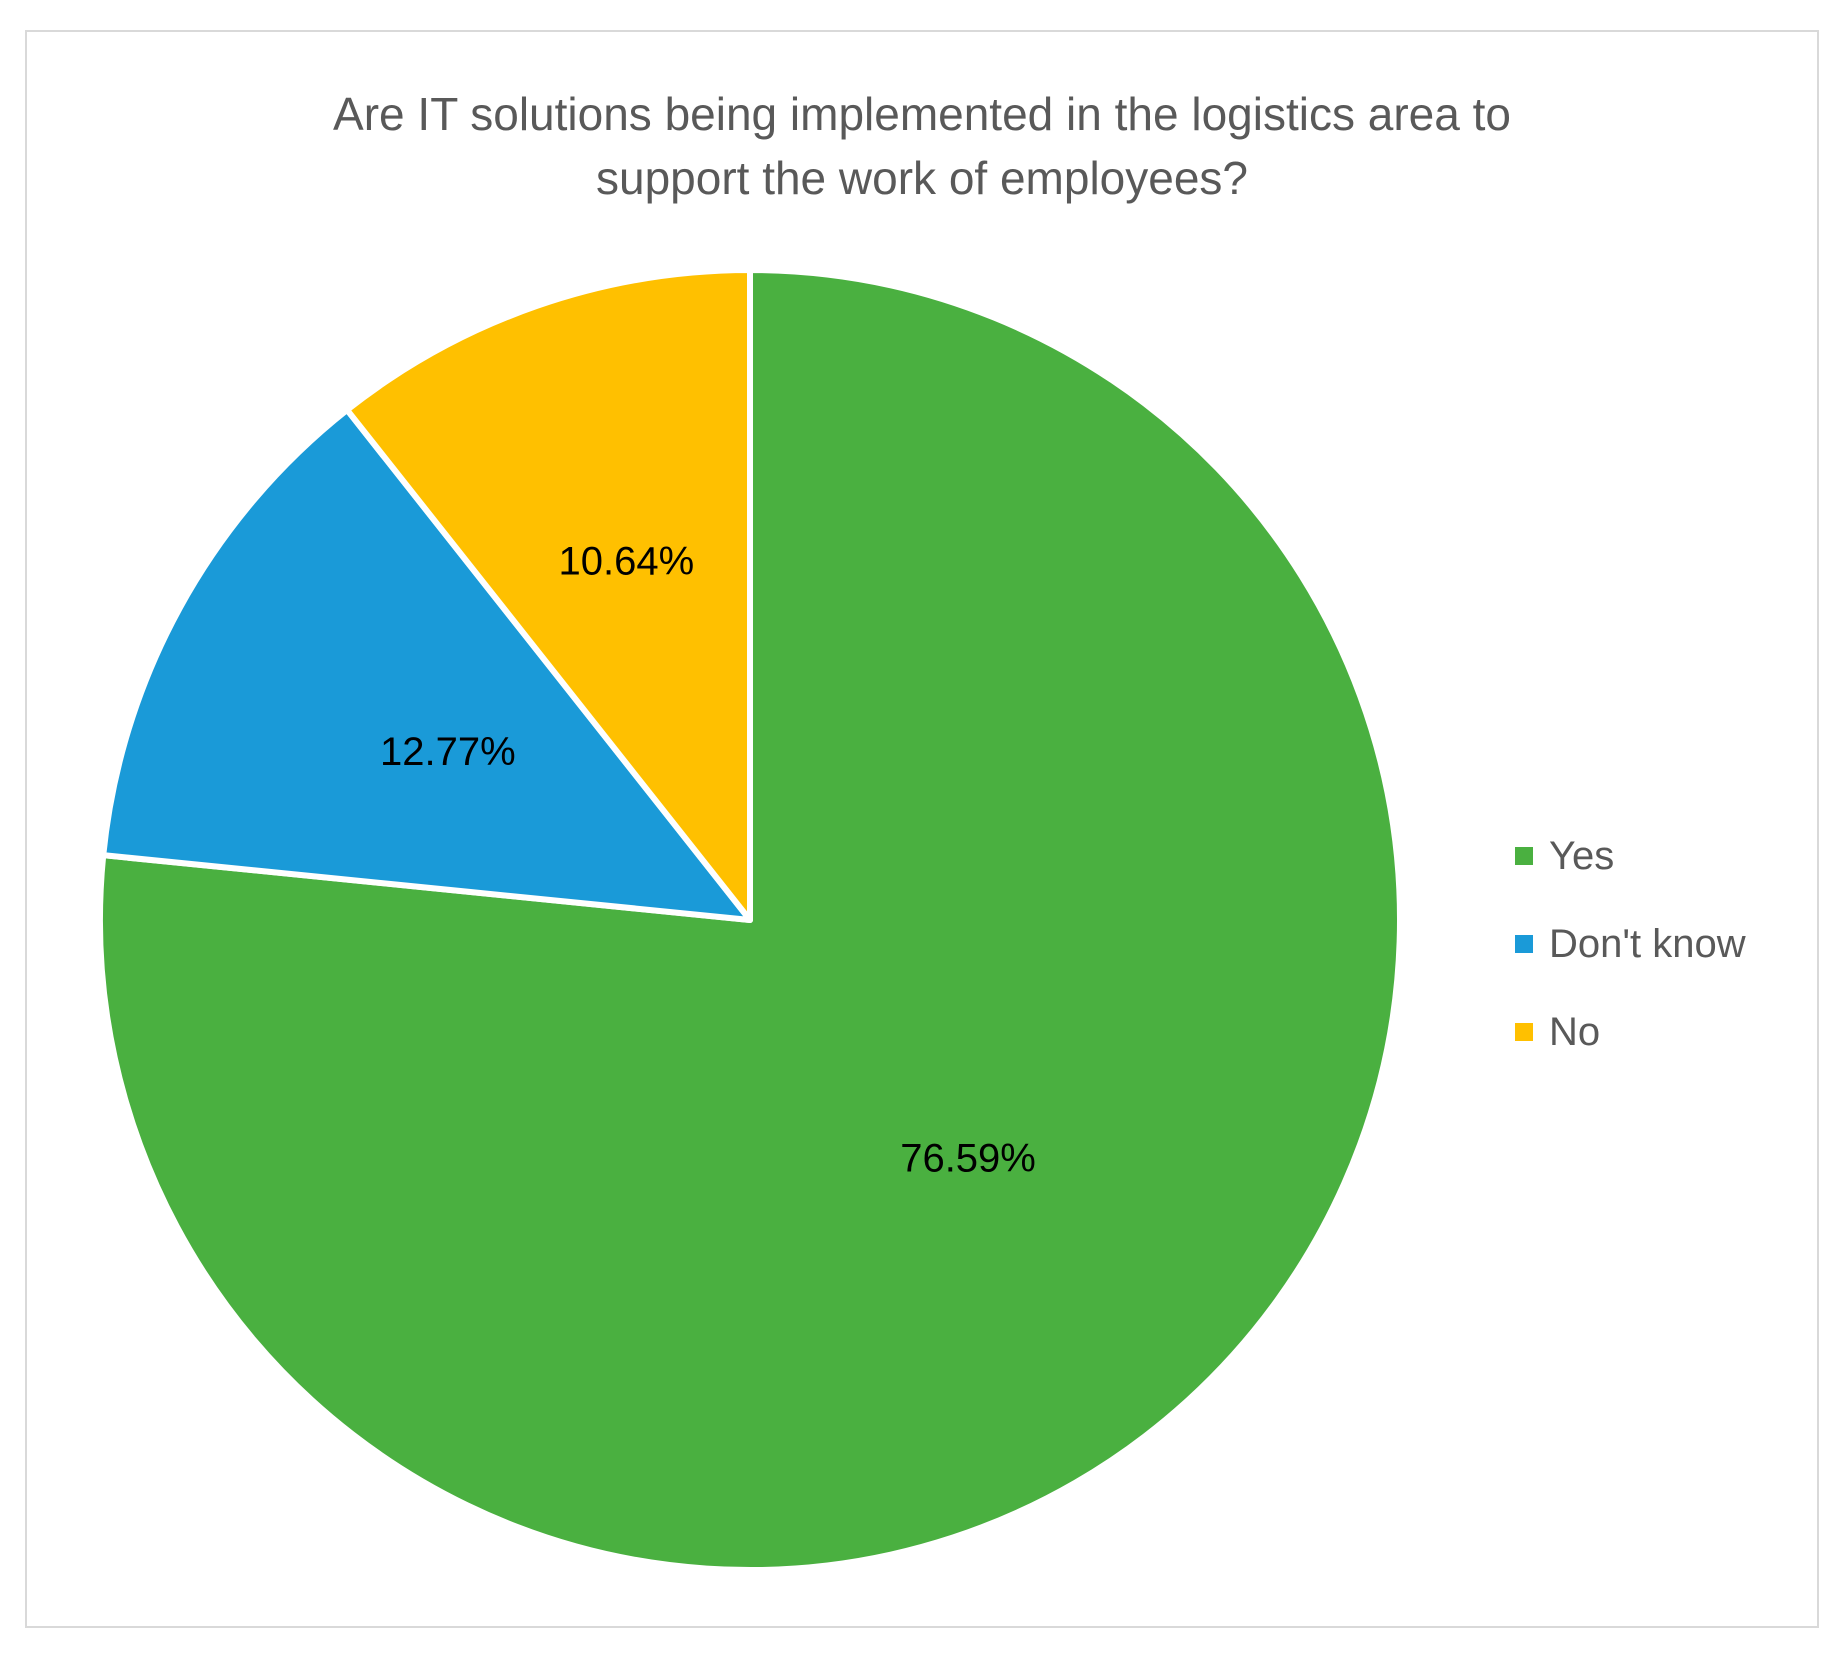 The width and height of the screenshot is (1845, 1659). Describe the element at coordinates (968, 1159) in the screenshot. I see `data-label-yes: 76.59%` at that location.